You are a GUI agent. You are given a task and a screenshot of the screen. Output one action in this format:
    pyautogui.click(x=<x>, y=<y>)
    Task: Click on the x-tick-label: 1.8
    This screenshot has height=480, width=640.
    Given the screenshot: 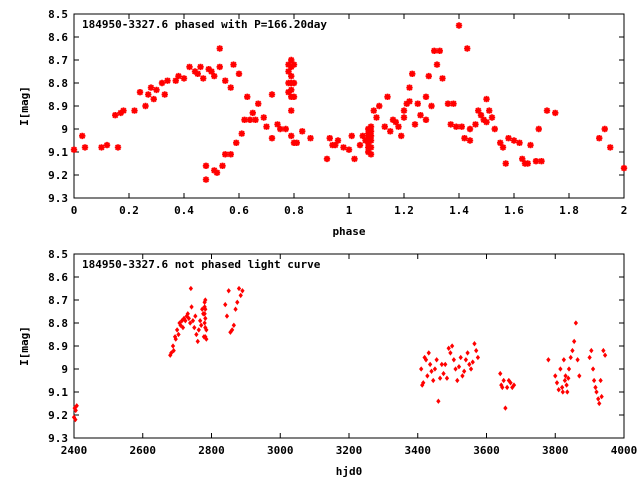 What is the action you would take?
    pyautogui.click(x=569, y=210)
    